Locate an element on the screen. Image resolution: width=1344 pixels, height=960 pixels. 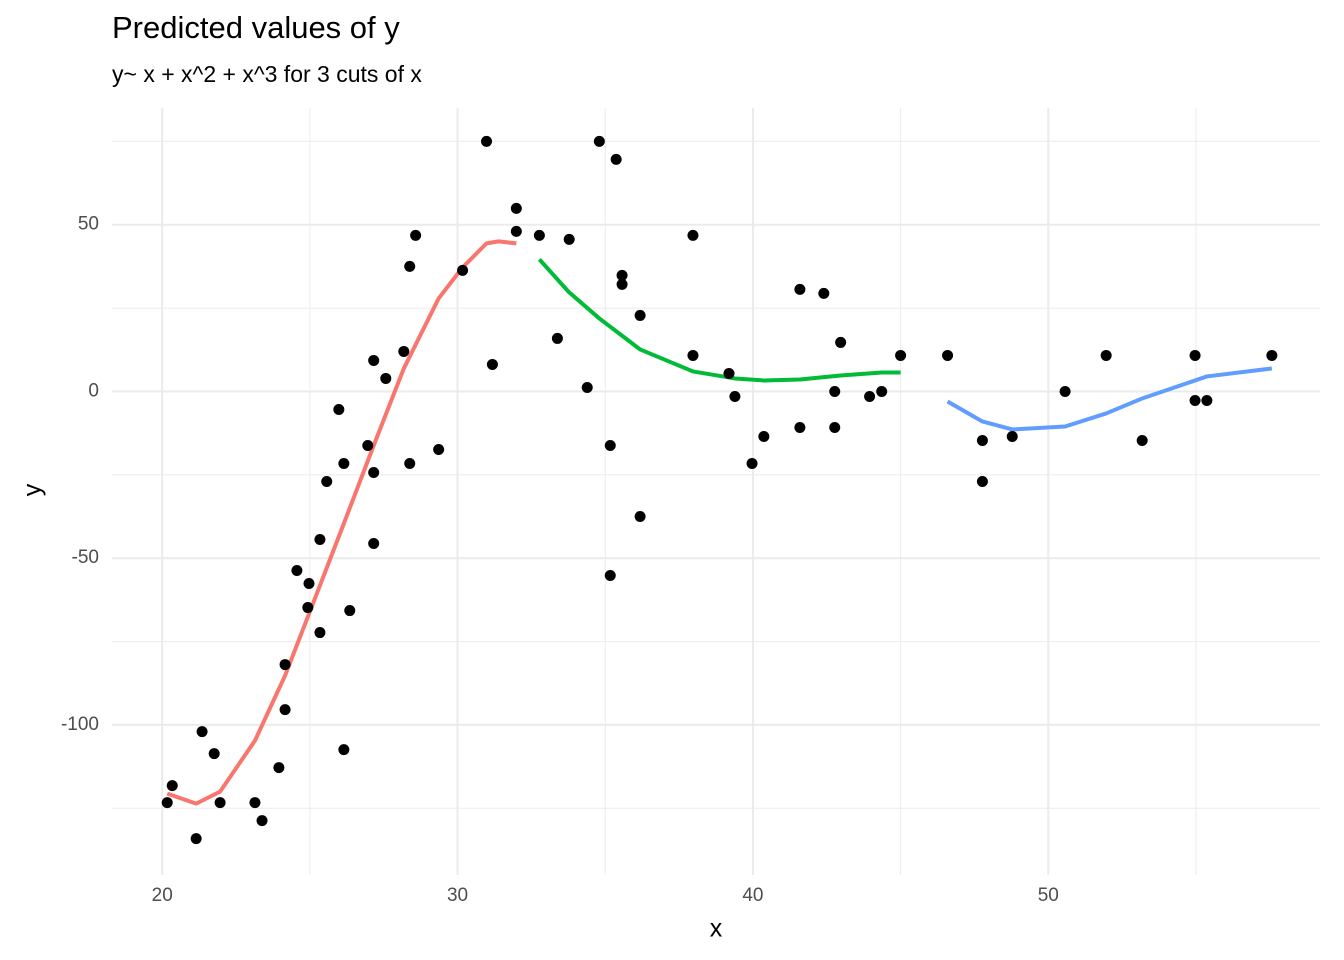
y-tick-label: 0 is located at coordinates (93, 390).